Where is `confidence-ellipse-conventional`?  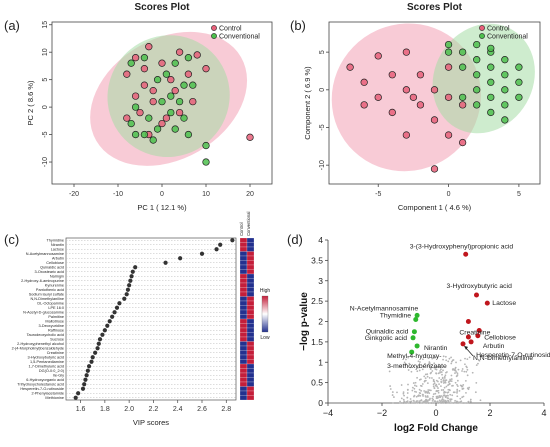 confidence-ellipse-conventional is located at coordinates (483, 78).